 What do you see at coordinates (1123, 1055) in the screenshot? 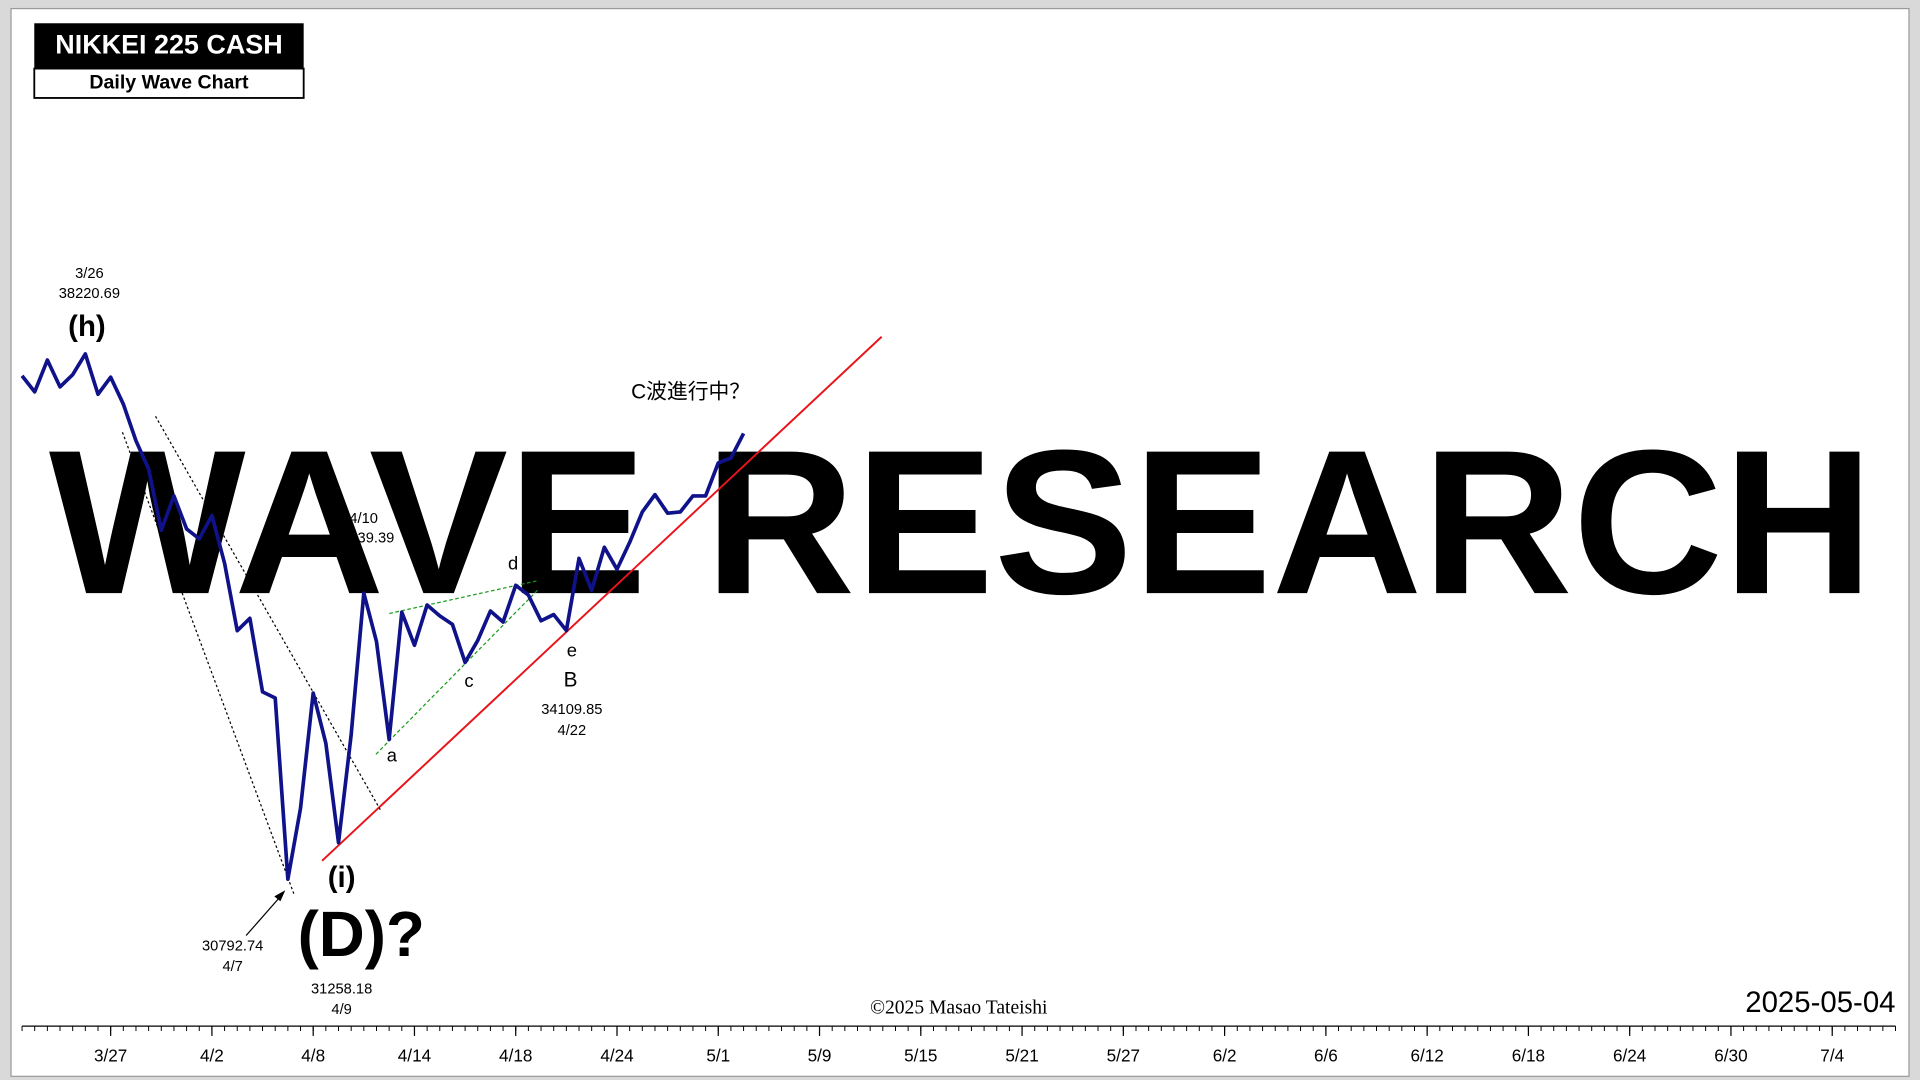
I see `x-tick-label: 5/27` at bounding box center [1123, 1055].